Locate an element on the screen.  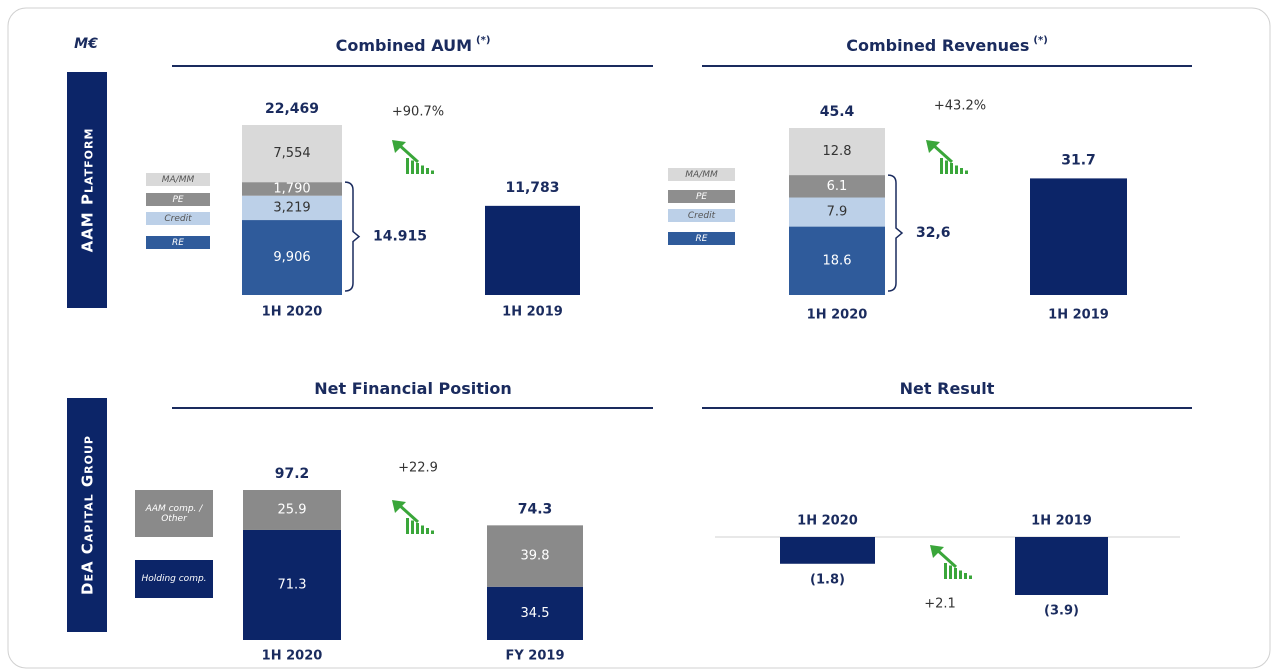
total-label: 45.4 is located at coordinates (837, 112).